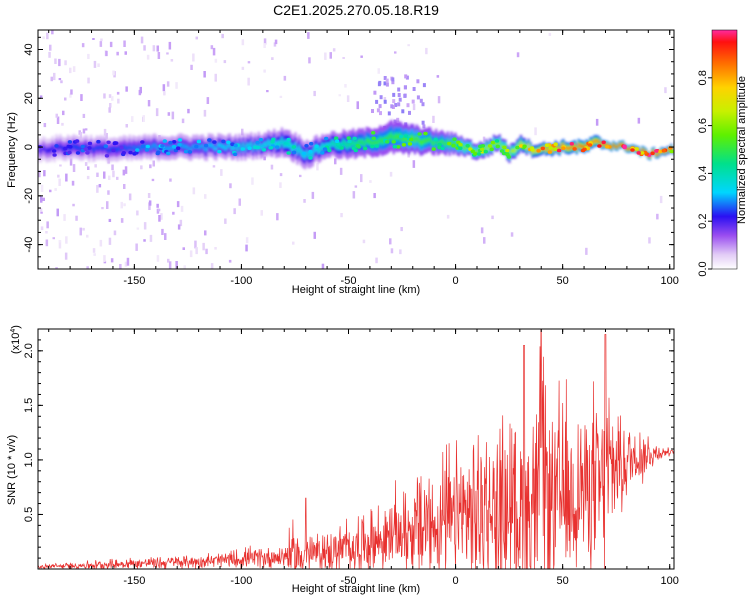  I want to click on spectrogram-y-axis-title: Frequency (Hz), so click(12, 150).